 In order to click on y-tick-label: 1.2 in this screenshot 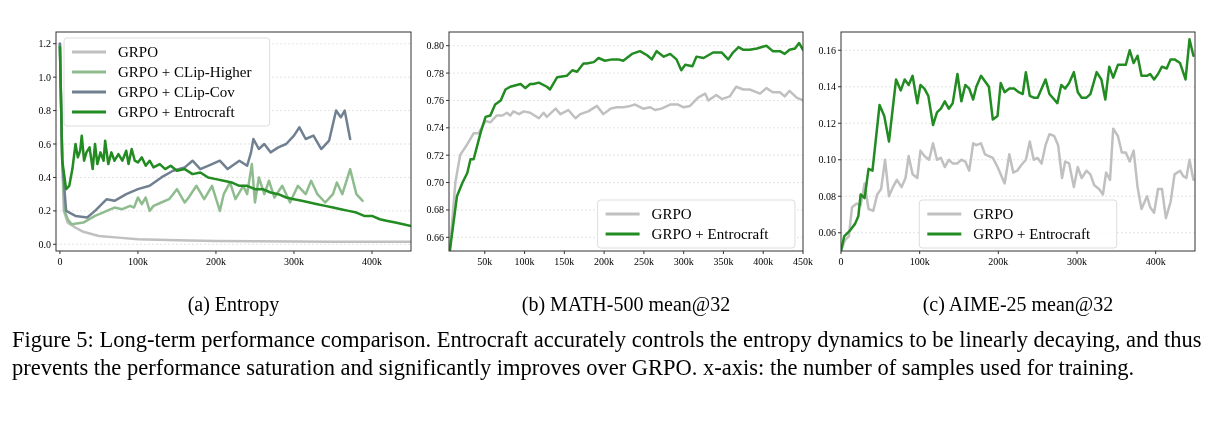, I will do `click(44, 44)`.